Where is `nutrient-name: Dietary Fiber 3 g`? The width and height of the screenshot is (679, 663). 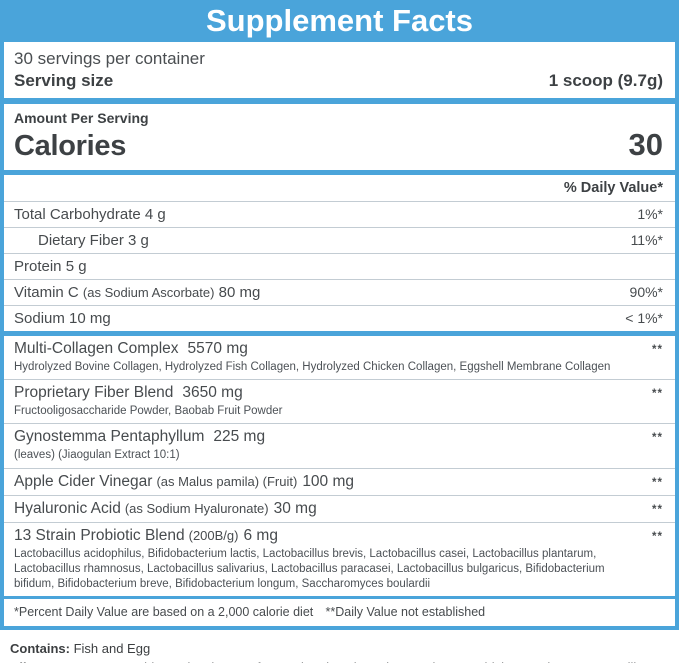 nutrient-name: Dietary Fiber 3 g is located at coordinates (93, 240).